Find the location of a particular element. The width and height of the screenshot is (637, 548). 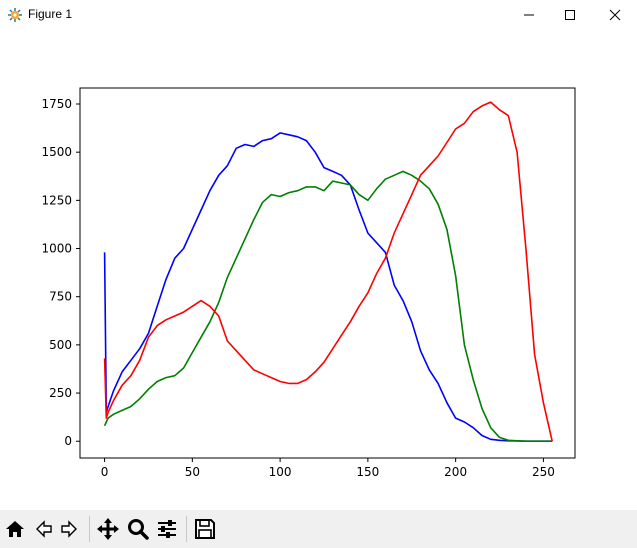

forward-arrow-icon is located at coordinates (69, 529).